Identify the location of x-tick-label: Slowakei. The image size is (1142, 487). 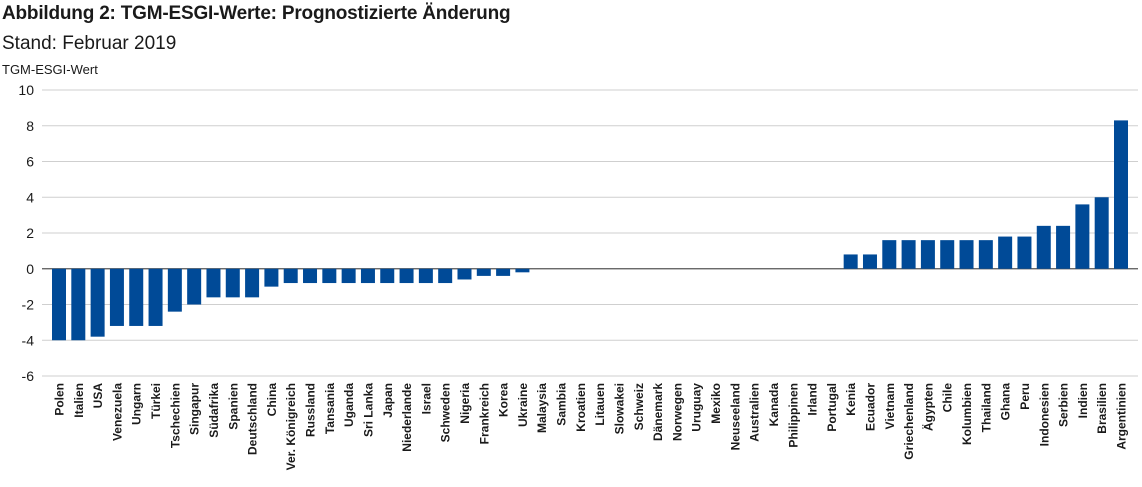
(619, 408).